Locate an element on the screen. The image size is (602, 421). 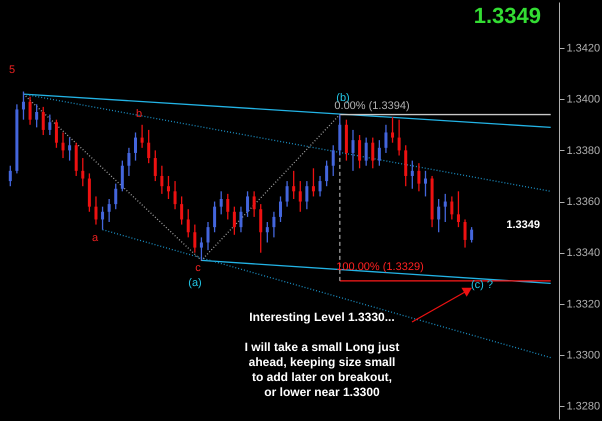
annotation: b is located at coordinates (139, 114).